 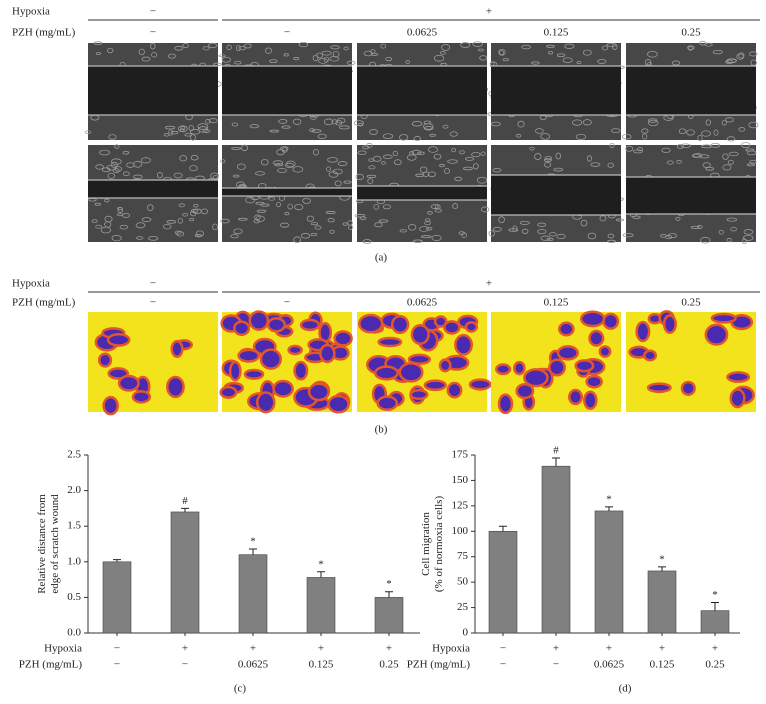 I want to click on y-axis-label: Cell migration(% of normoxia cells), so click(x=432, y=544).